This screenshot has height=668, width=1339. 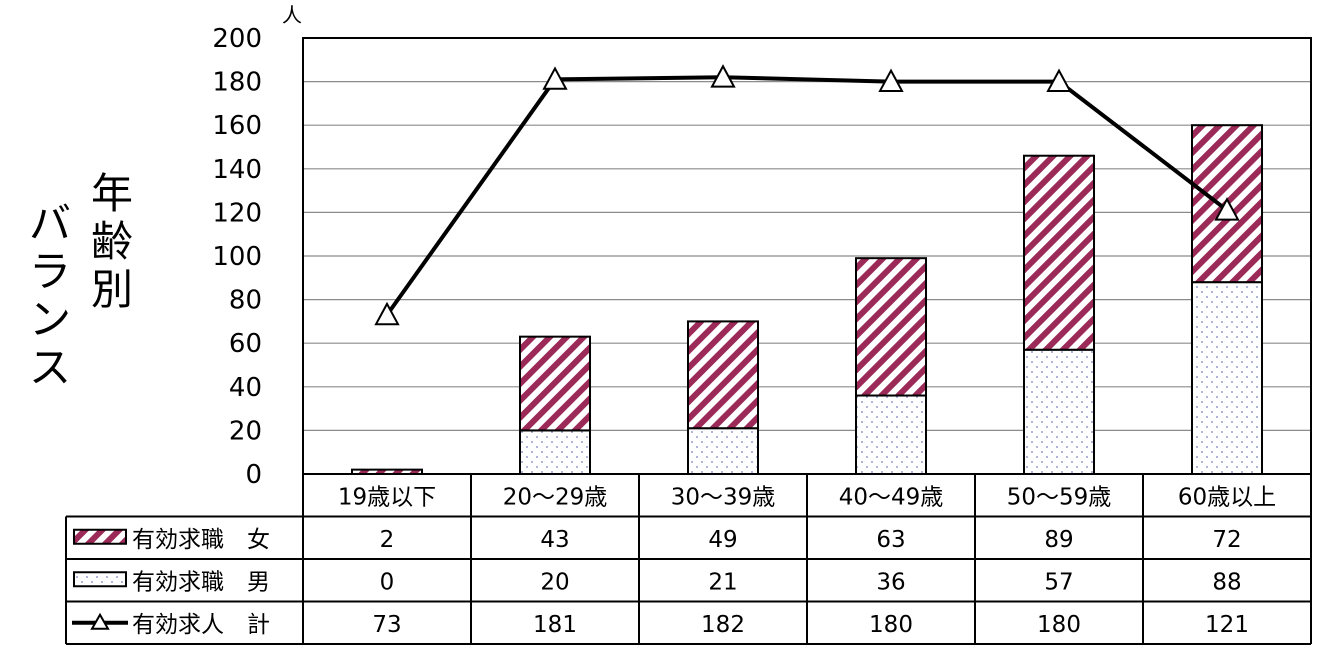 I want to click on table-cell-value: 0, so click(x=387, y=582).